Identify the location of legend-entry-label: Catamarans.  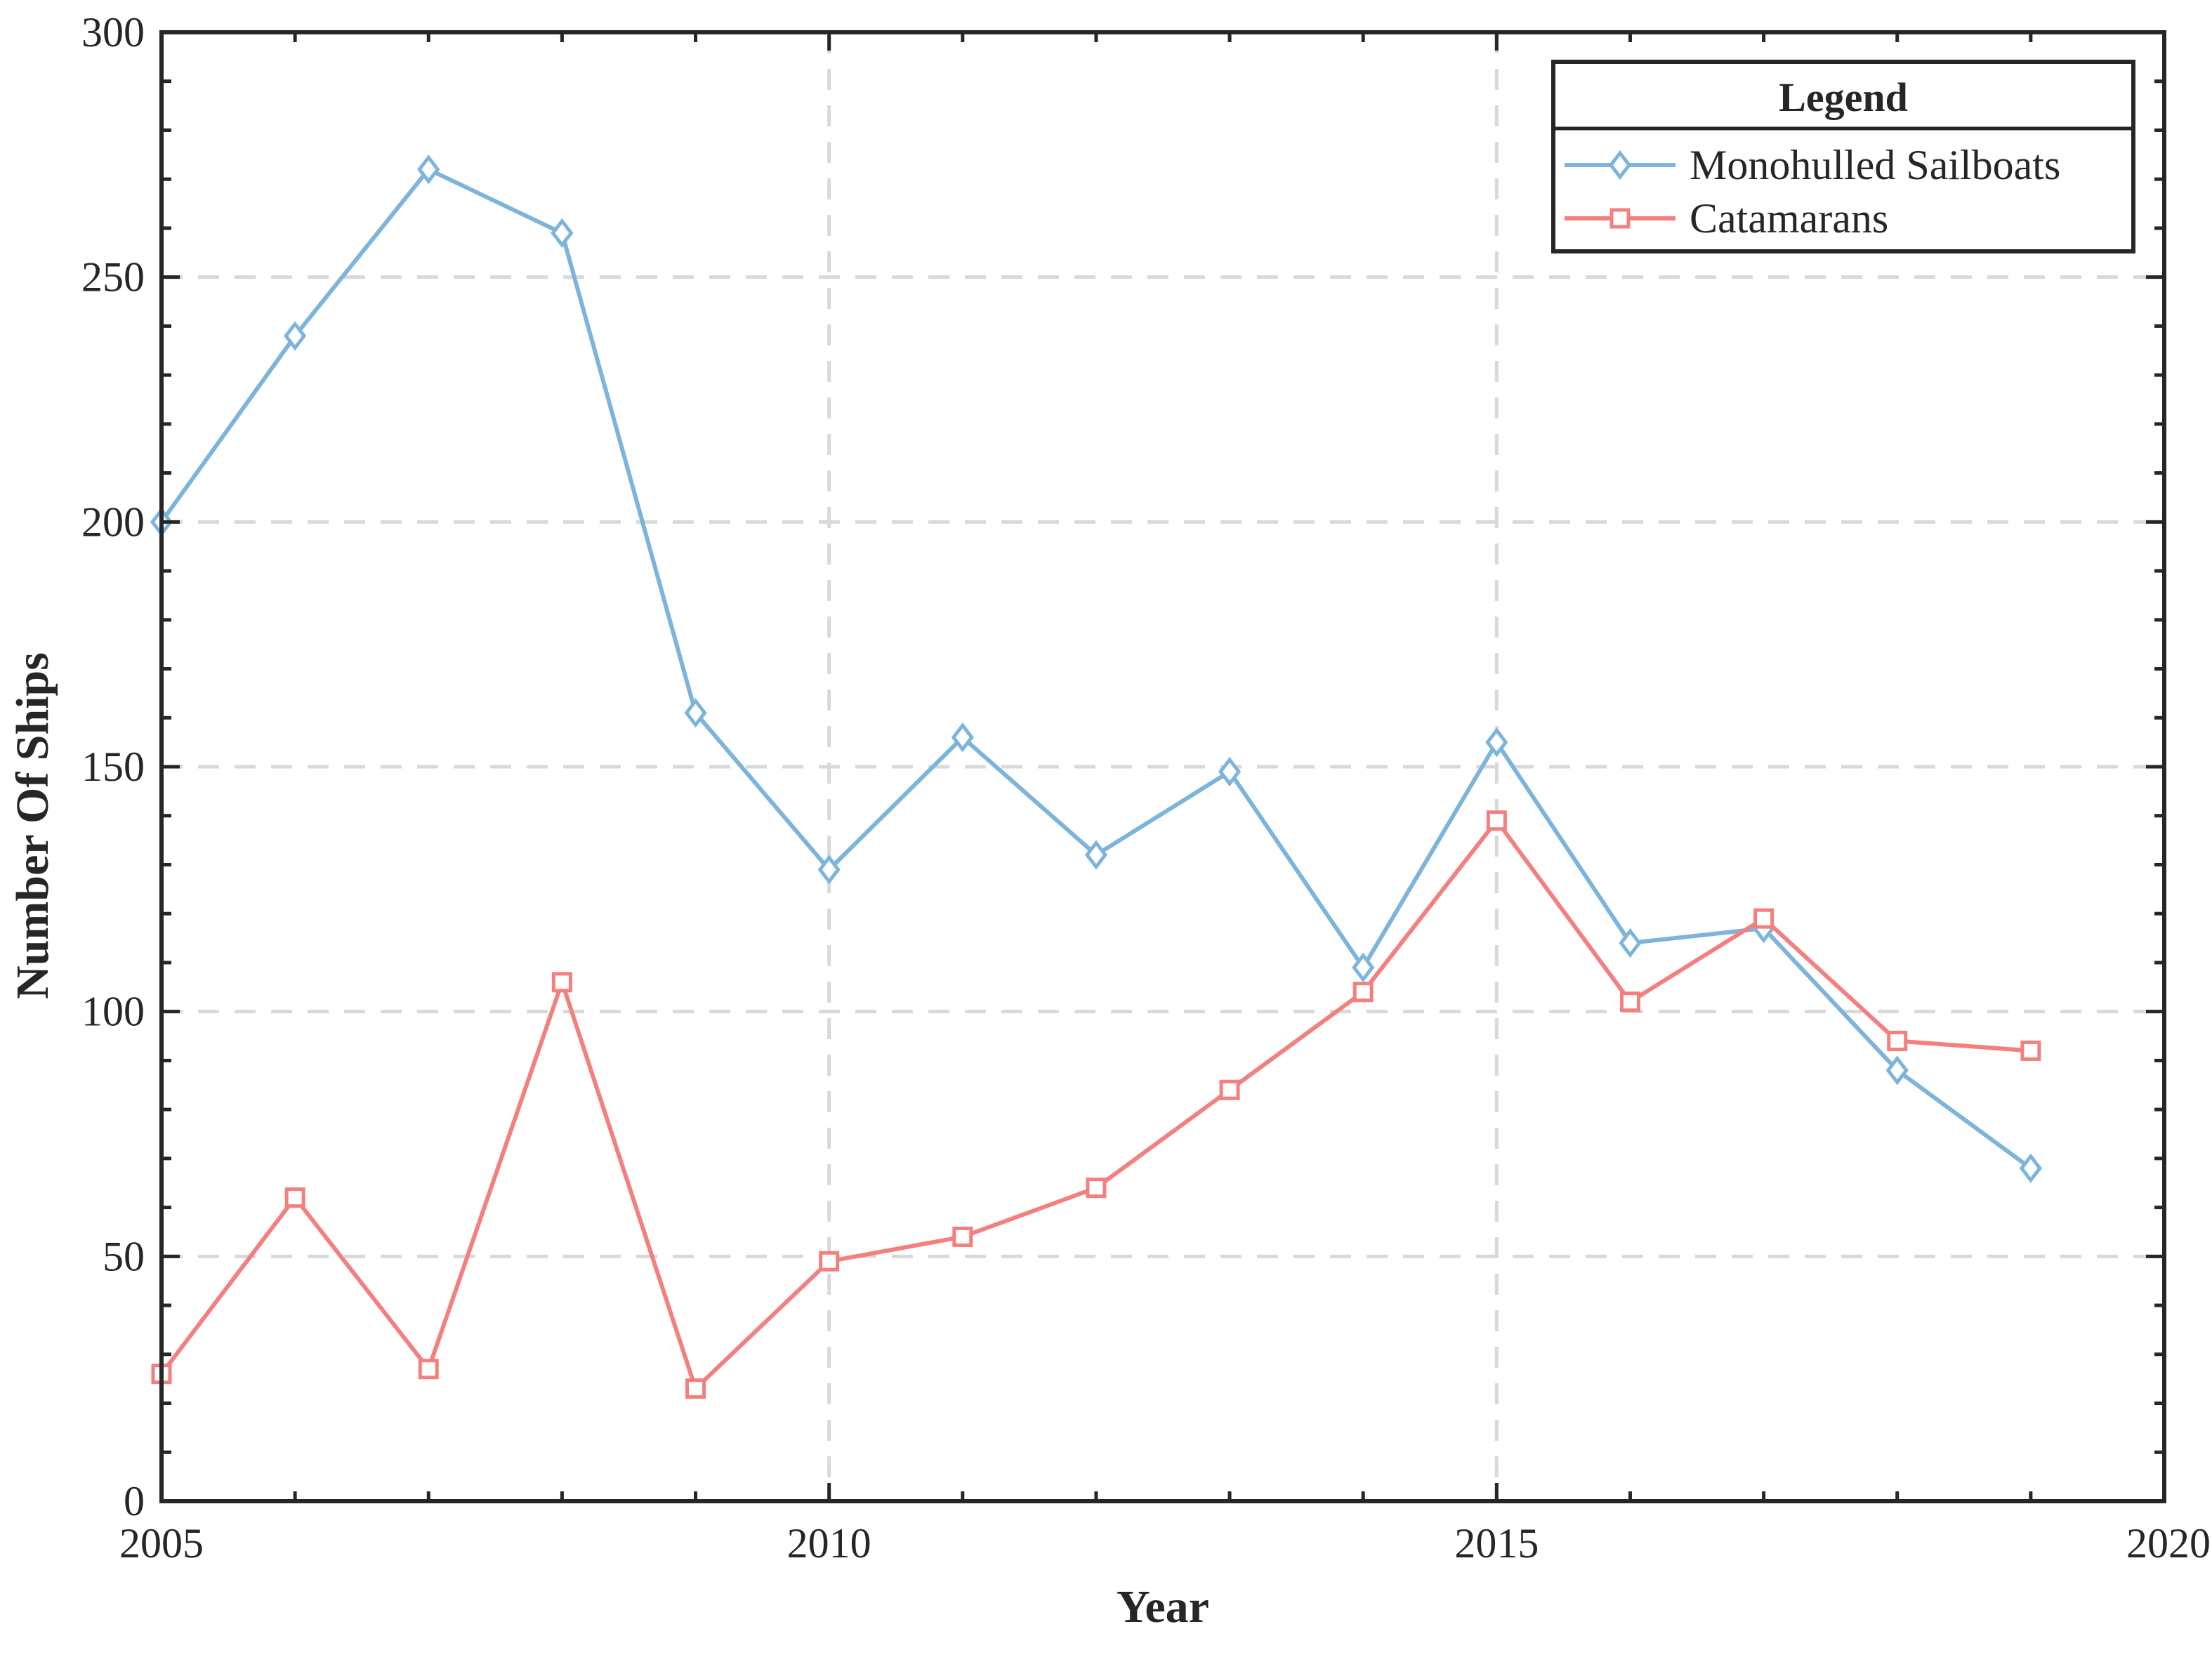
(1789, 218).